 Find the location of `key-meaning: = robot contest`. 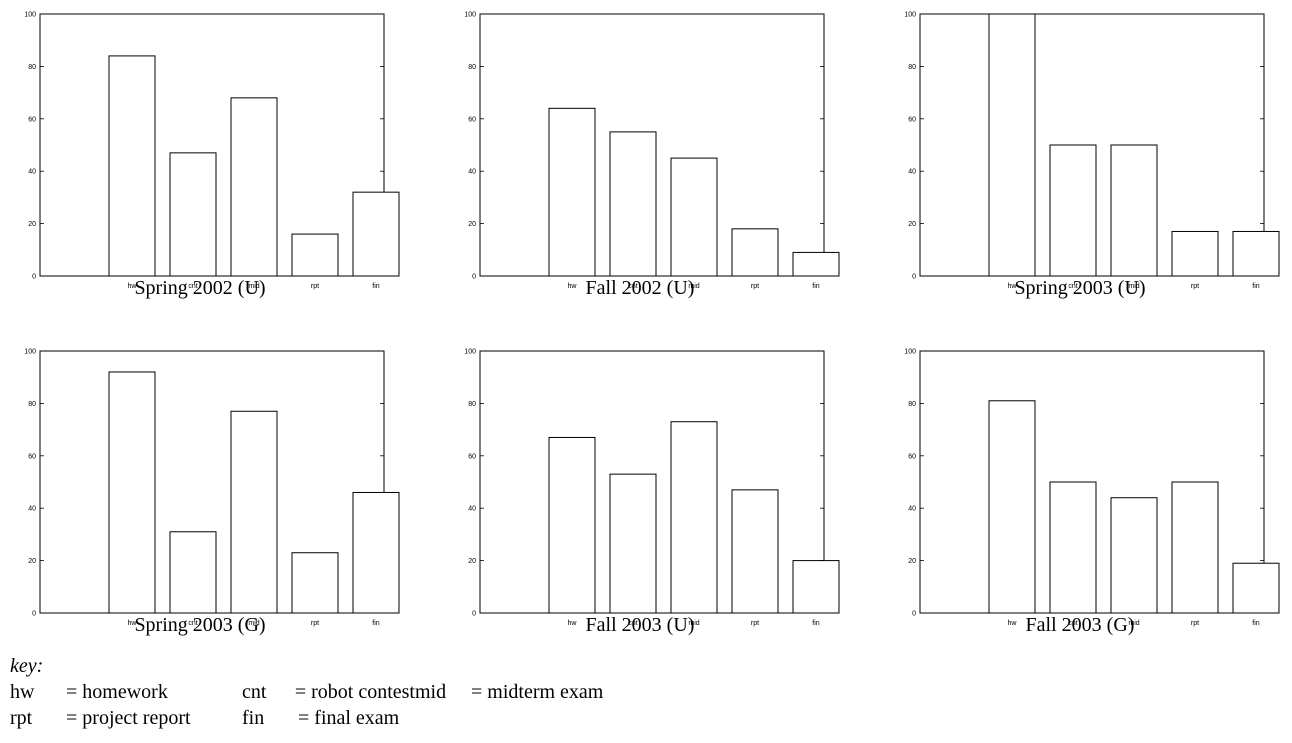

key-meaning: = robot contest is located at coordinates (354, 692).